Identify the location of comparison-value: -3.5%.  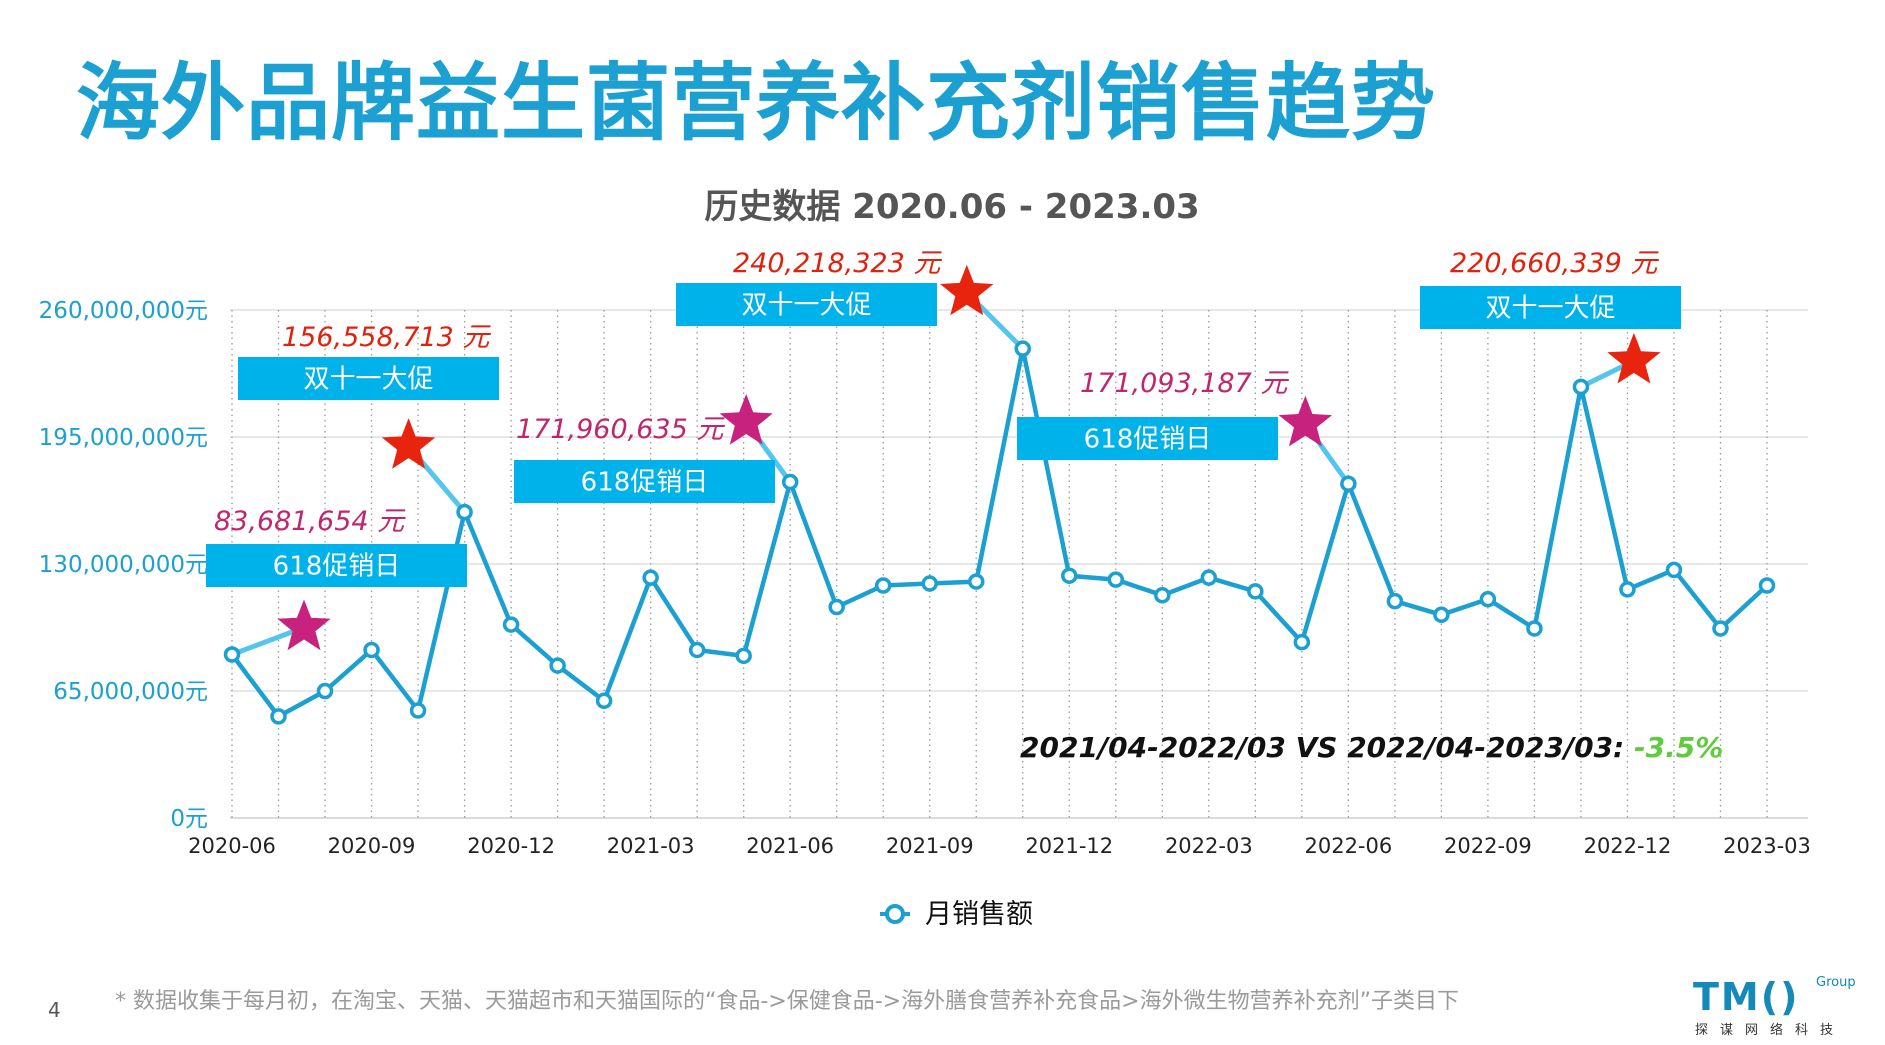
(1678, 747).